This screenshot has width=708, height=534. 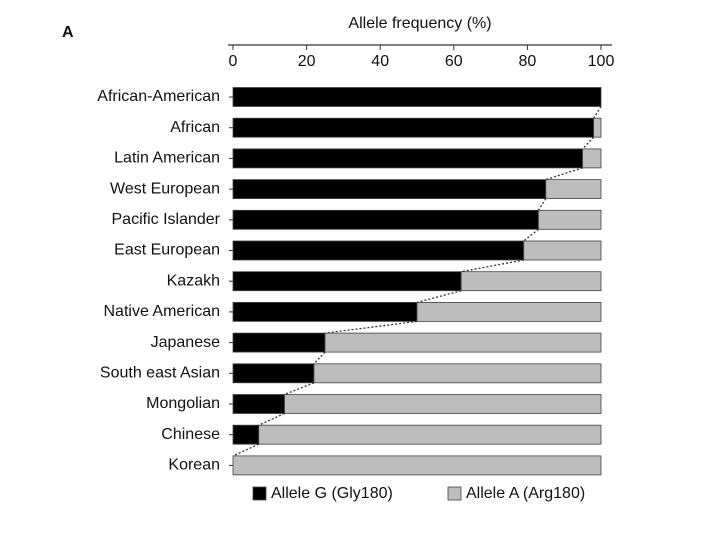 I want to click on x-tick-label: 0, so click(x=233, y=61).